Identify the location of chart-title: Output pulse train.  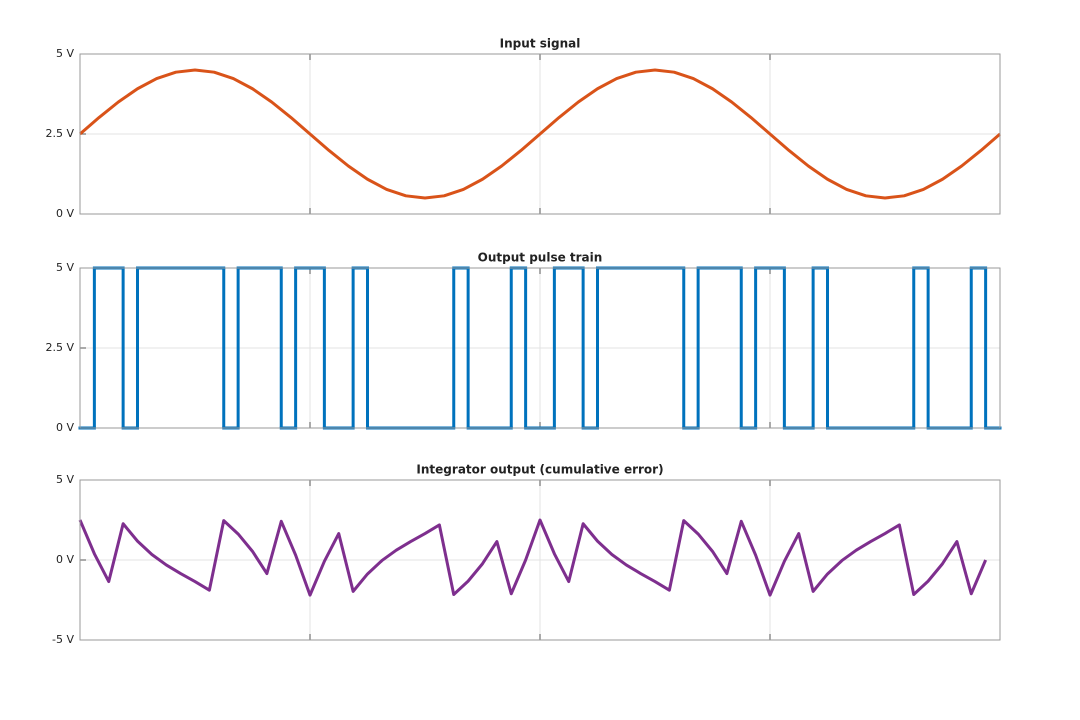
(540, 258).